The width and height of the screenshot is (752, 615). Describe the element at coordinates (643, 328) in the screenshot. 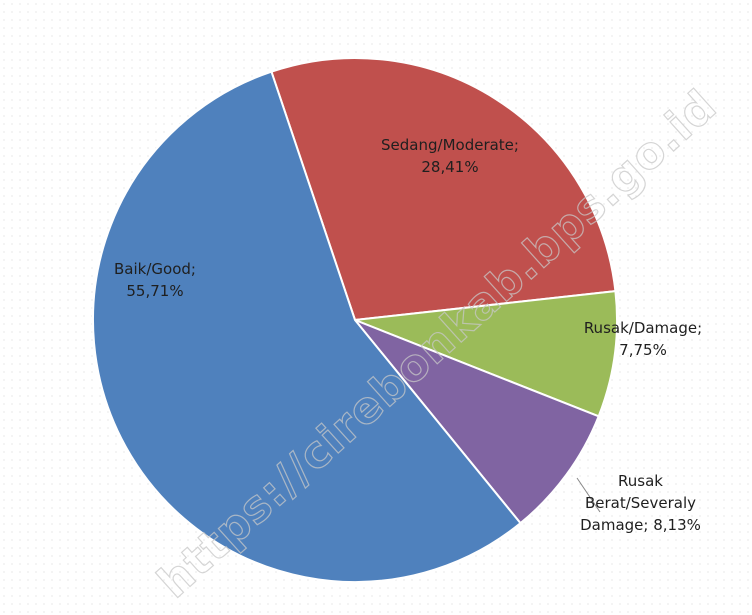

I see `category-label: Rusak/Damage;` at that location.